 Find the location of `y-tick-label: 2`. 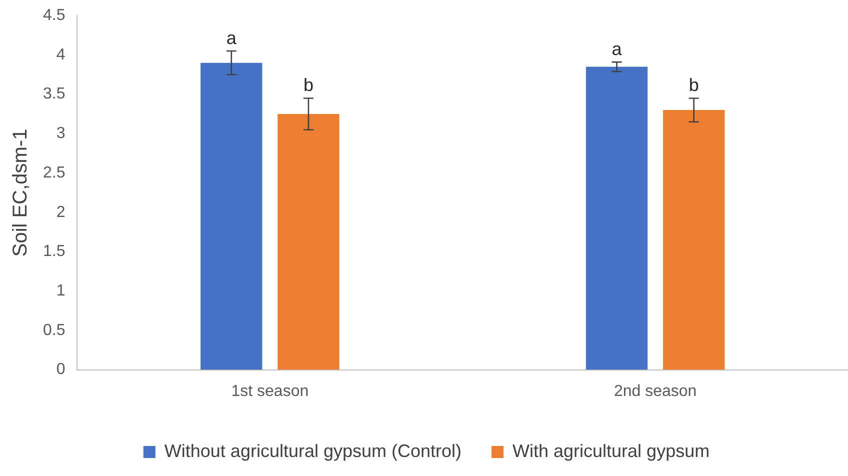

y-tick-label: 2 is located at coordinates (61, 212).